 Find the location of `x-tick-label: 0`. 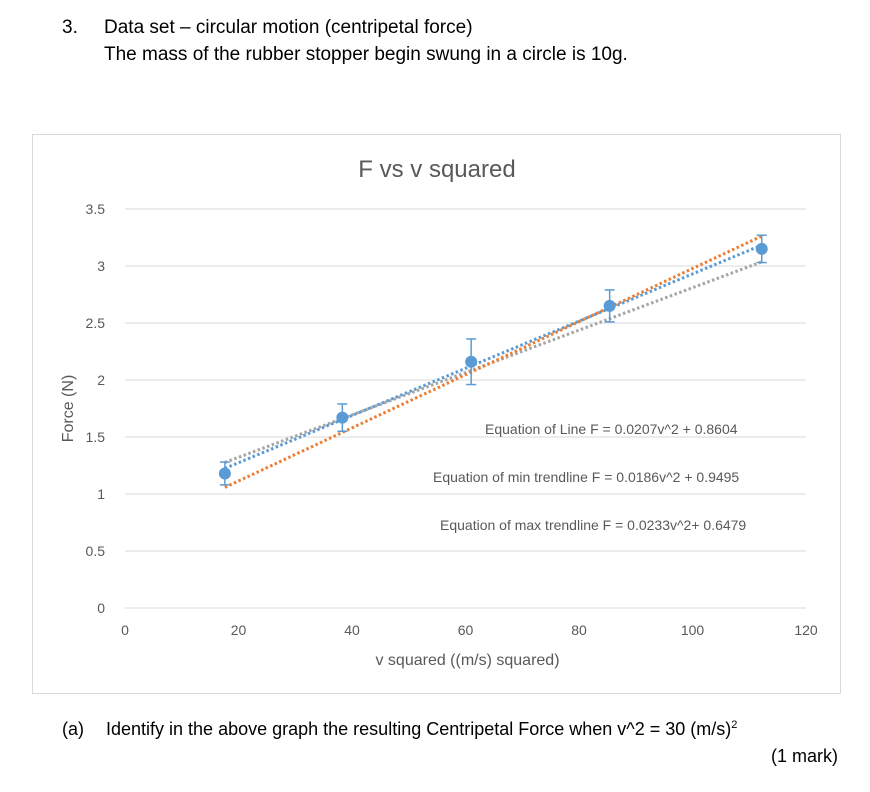

x-tick-label: 0 is located at coordinates (125, 630).